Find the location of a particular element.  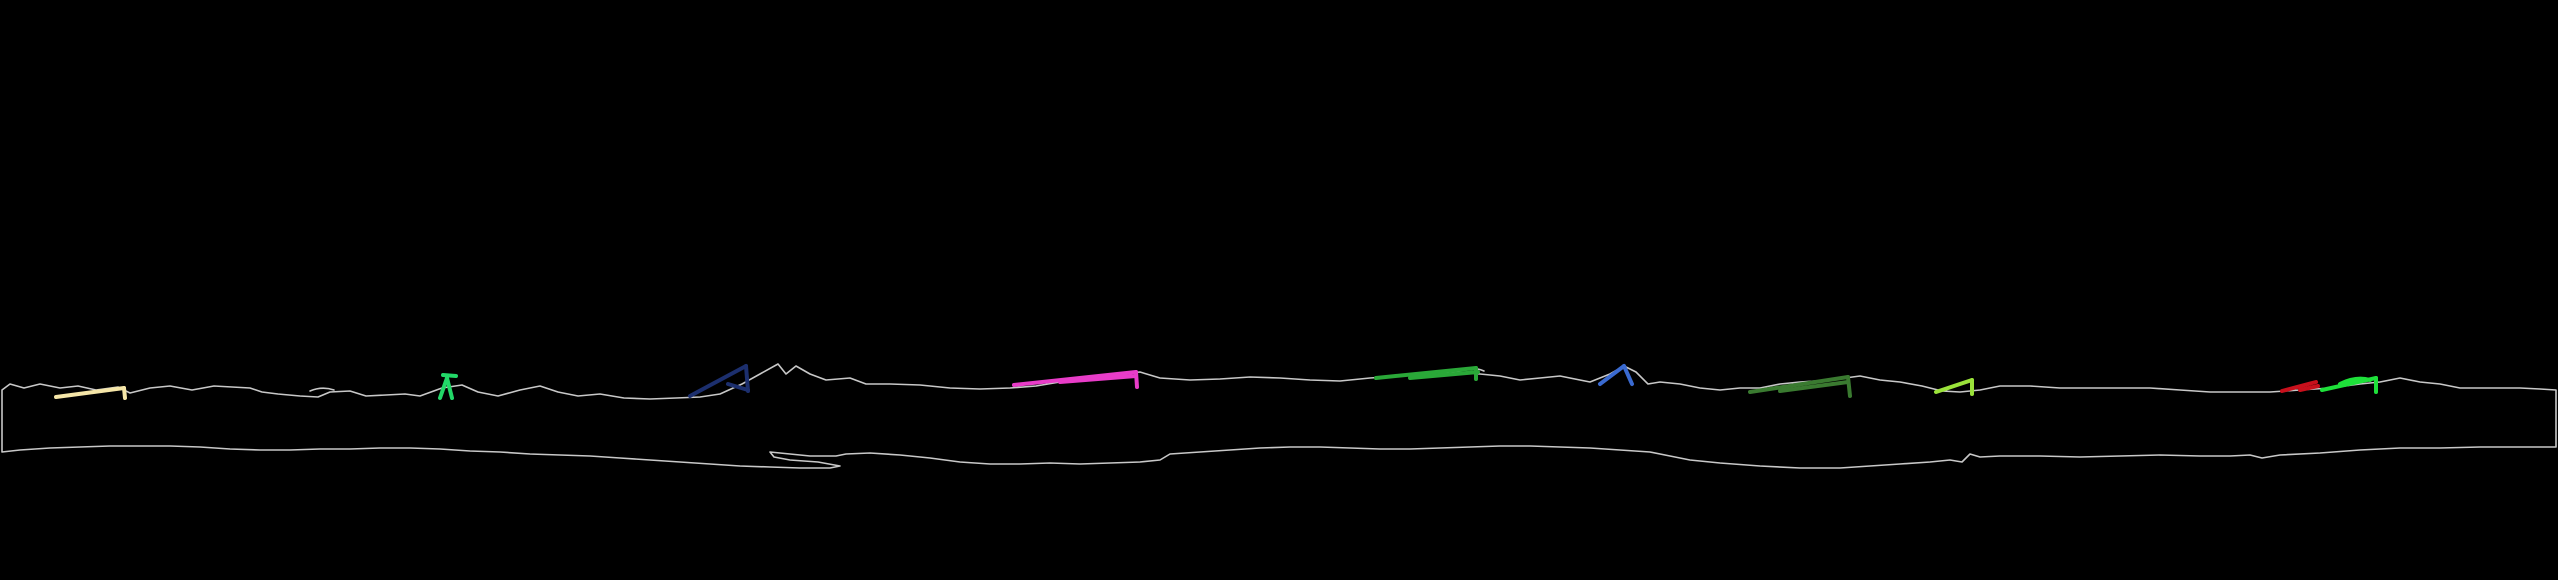

marker-cream is located at coordinates (90, 393).